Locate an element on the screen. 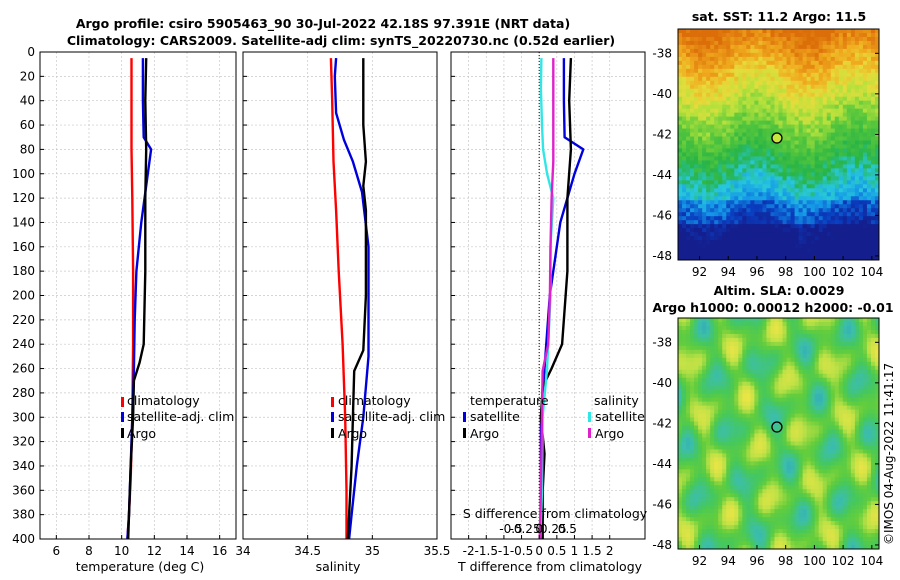  legend-swatch-t-satellite is located at coordinates (464, 417).